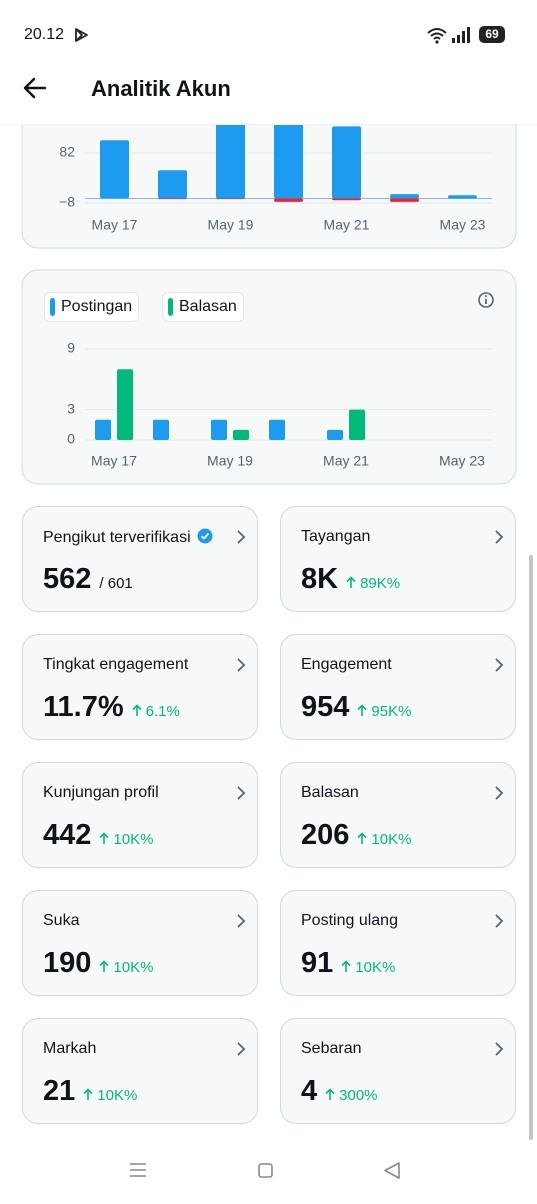 Image resolution: width=537 pixels, height=1204 pixels. What do you see at coordinates (398, 559) in the screenshot?
I see `stat-card: Tayangan 8K 89K%` at bounding box center [398, 559].